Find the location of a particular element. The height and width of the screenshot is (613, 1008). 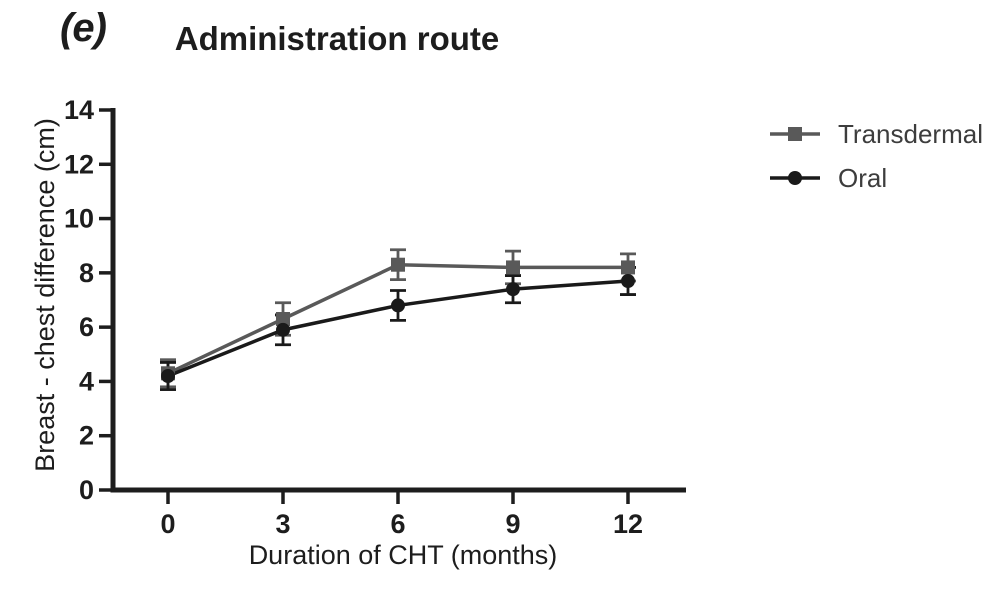

legend: Transdermal Oral is located at coordinates (876, 156).